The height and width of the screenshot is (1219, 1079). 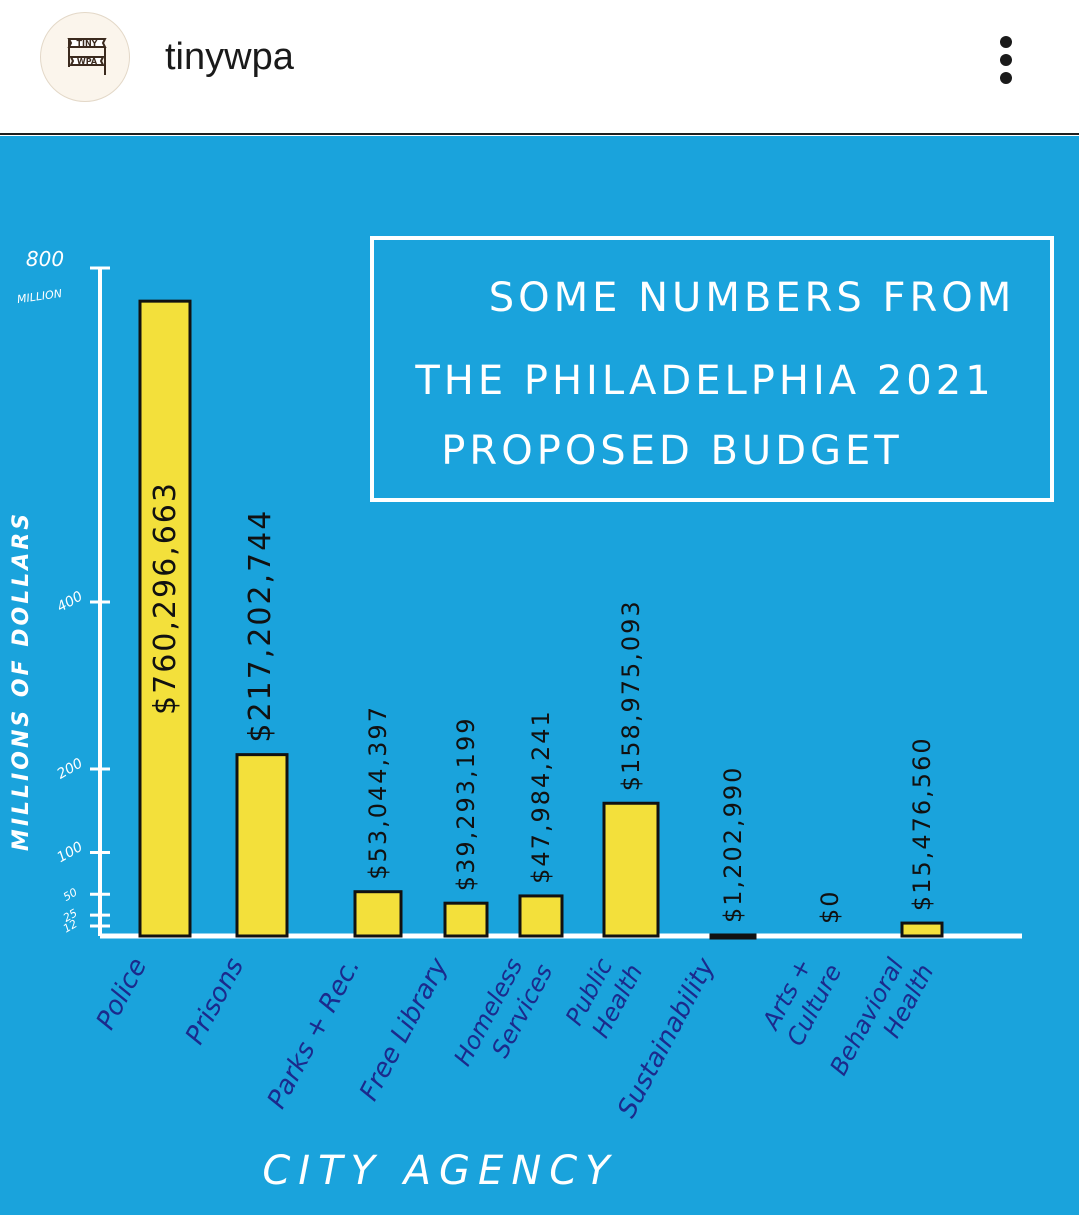 What do you see at coordinates (541, 796) in the screenshot?
I see `bar-value-label: $47,984,241` at bounding box center [541, 796].